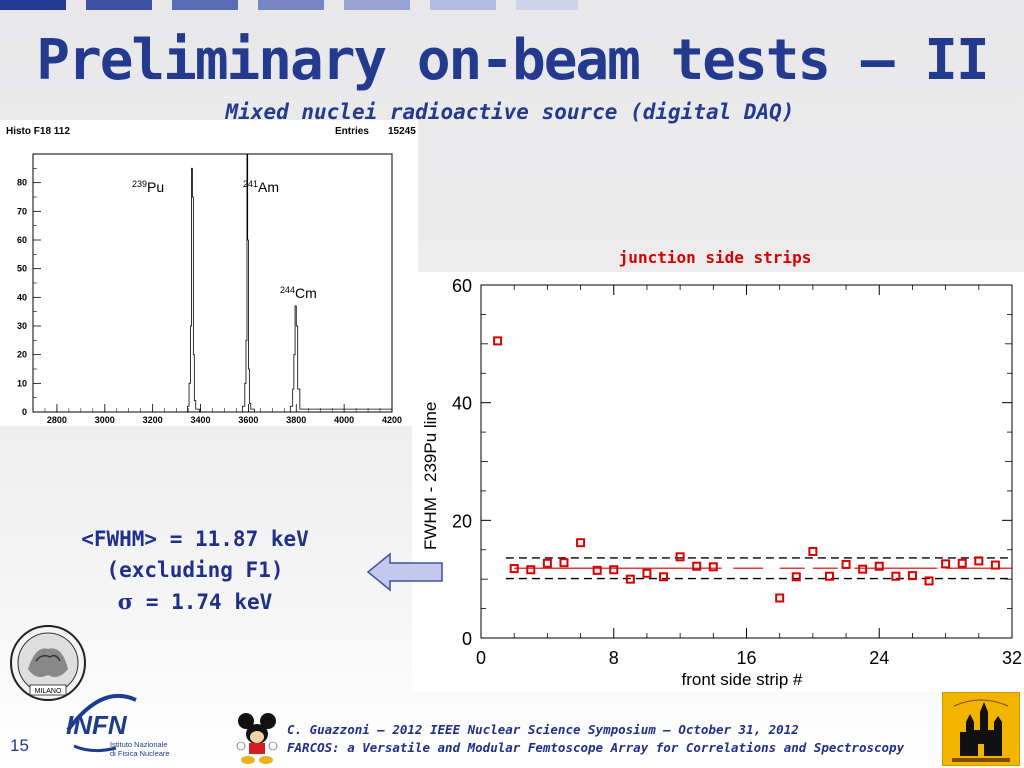 Image resolution: width=1024 pixels, height=768 pixels. I want to click on scatter-x-tick-label: 0, so click(481, 658).